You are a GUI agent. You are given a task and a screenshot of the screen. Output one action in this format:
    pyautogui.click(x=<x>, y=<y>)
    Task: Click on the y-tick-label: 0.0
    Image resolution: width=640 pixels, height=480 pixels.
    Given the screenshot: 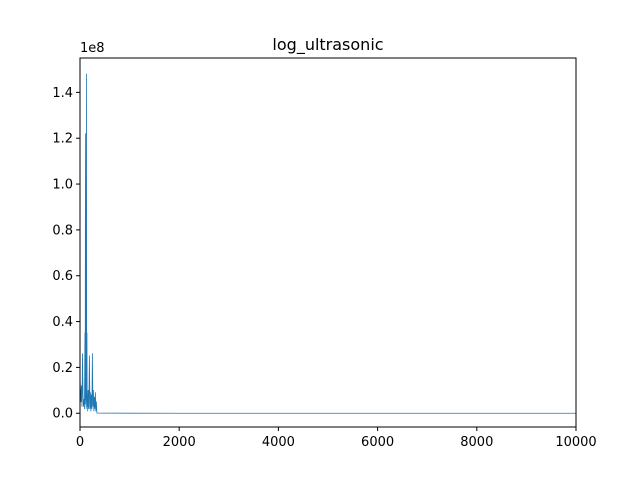 What is the action you would take?
    pyautogui.click(x=62, y=414)
    